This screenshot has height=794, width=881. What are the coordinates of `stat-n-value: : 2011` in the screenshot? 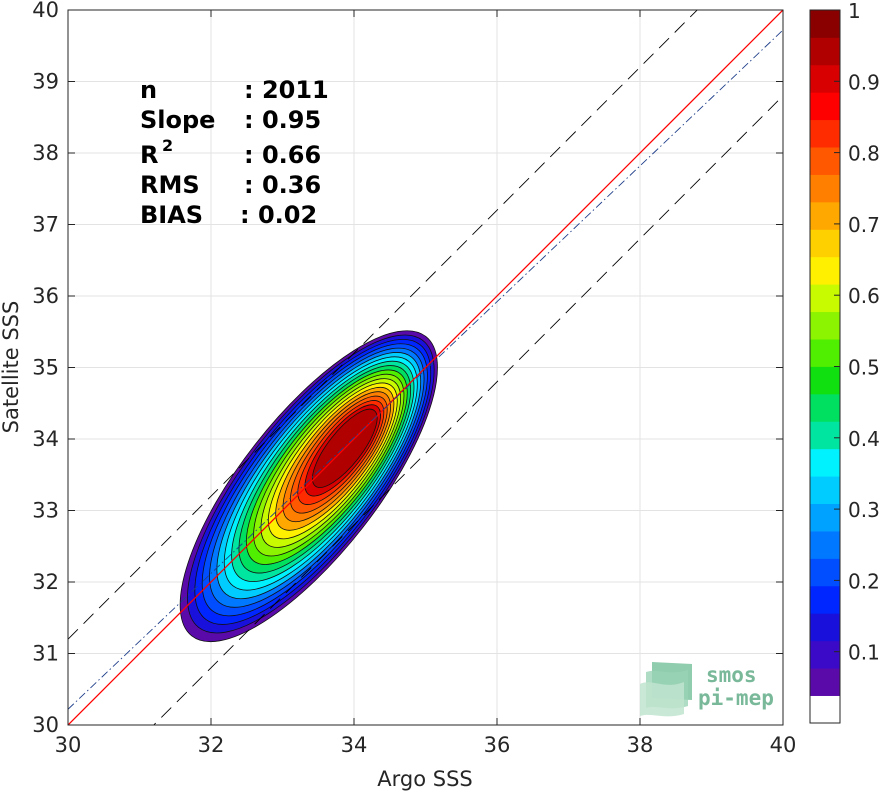 It's located at (286, 90).